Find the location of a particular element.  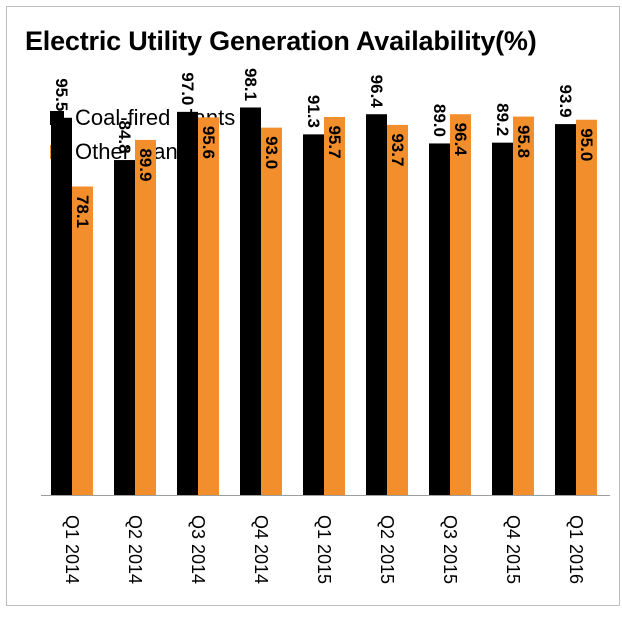

legend-label-other: Other plants is located at coordinates (135, 151).